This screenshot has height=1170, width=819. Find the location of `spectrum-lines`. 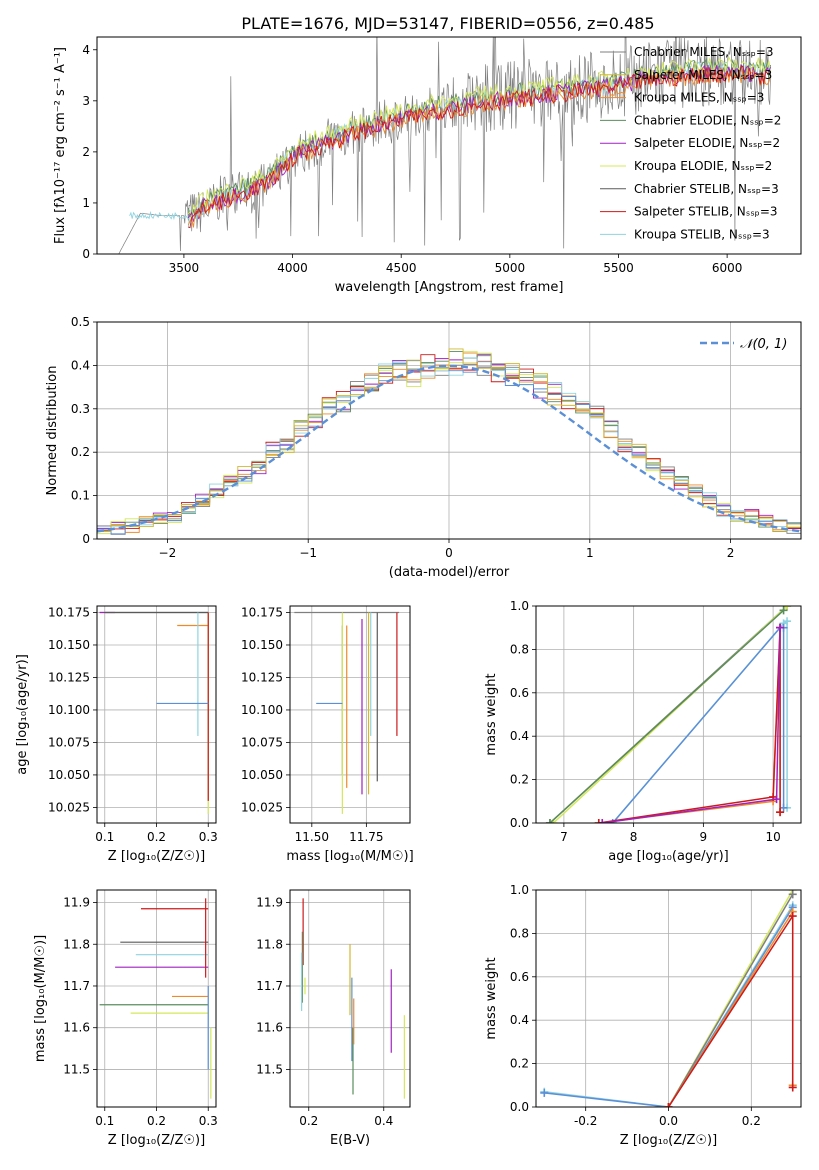

spectrum-lines is located at coordinates (445, 145).